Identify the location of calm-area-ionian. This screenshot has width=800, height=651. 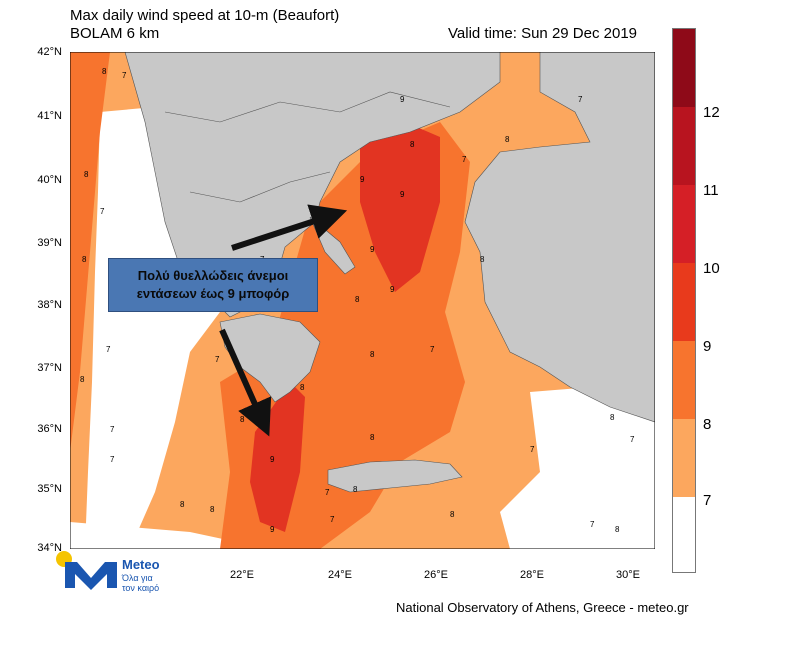
(152, 328).